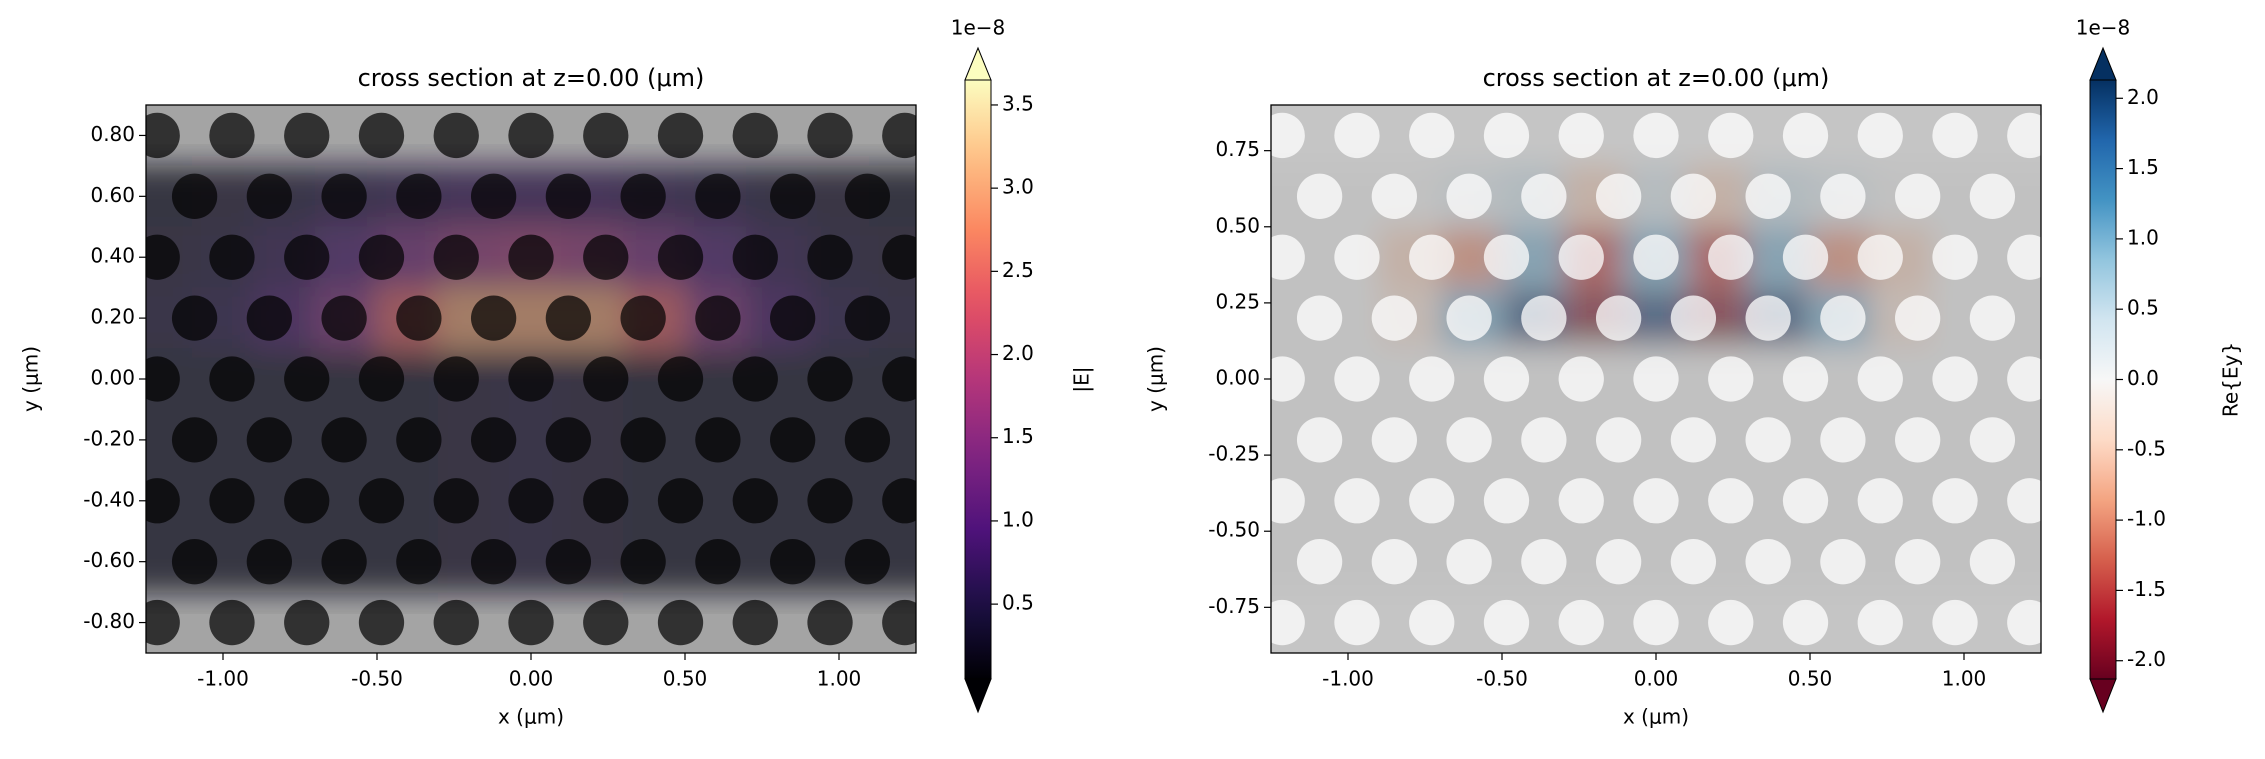 The image size is (2265, 759). Describe the element at coordinates (2146, 448) in the screenshot. I see `cbar-tick-label: -0.5` at that location.